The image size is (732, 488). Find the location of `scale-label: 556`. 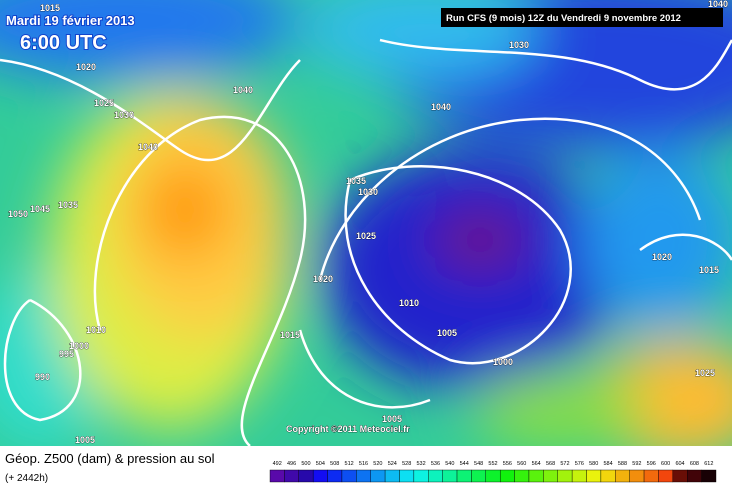

scale-label: 556 is located at coordinates (507, 464).